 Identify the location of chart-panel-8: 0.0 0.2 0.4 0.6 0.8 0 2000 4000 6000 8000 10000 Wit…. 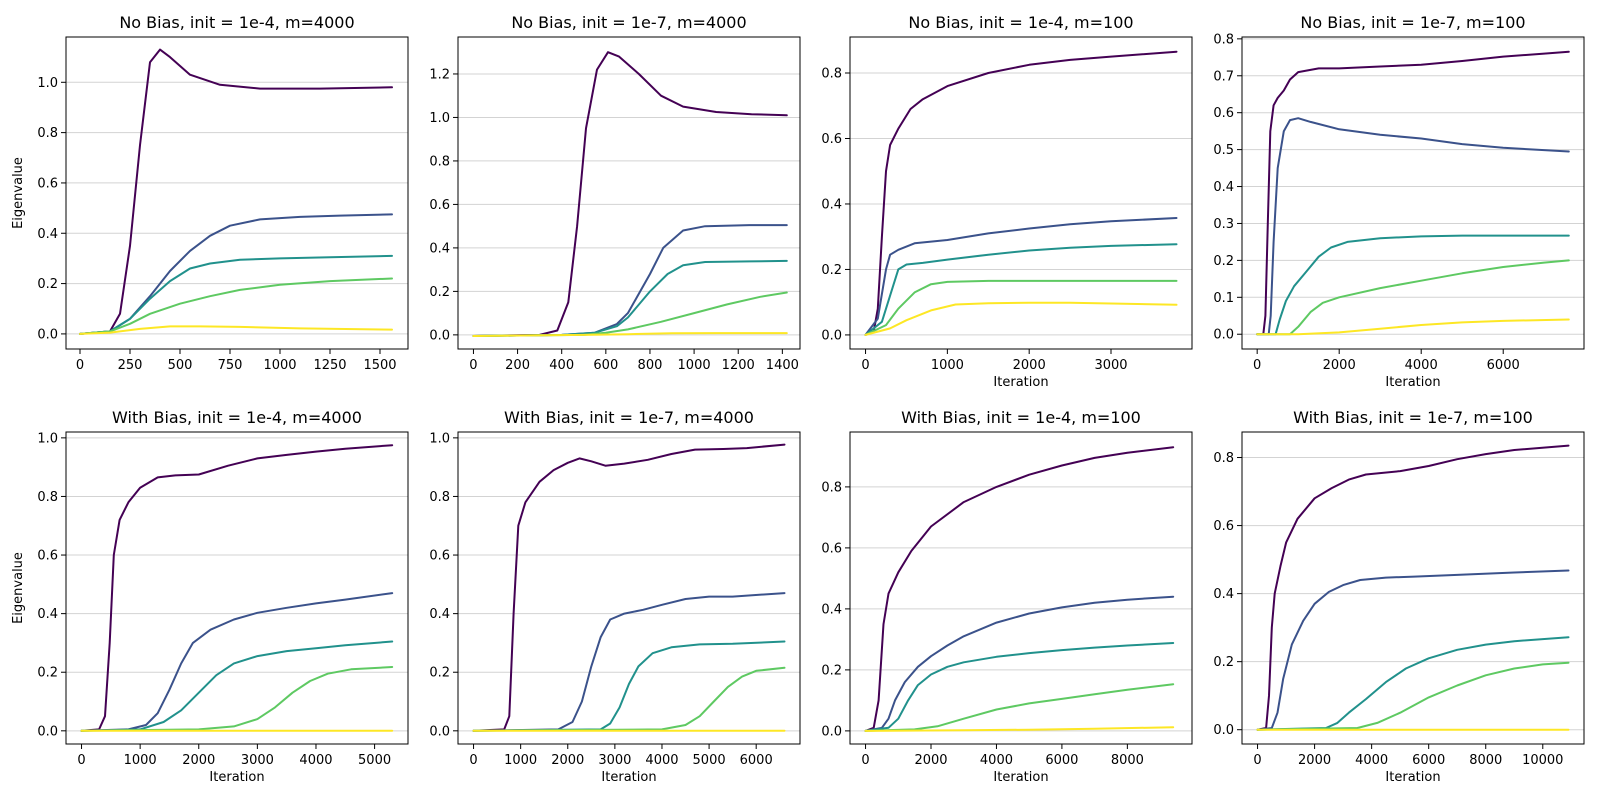
(1399, 596).